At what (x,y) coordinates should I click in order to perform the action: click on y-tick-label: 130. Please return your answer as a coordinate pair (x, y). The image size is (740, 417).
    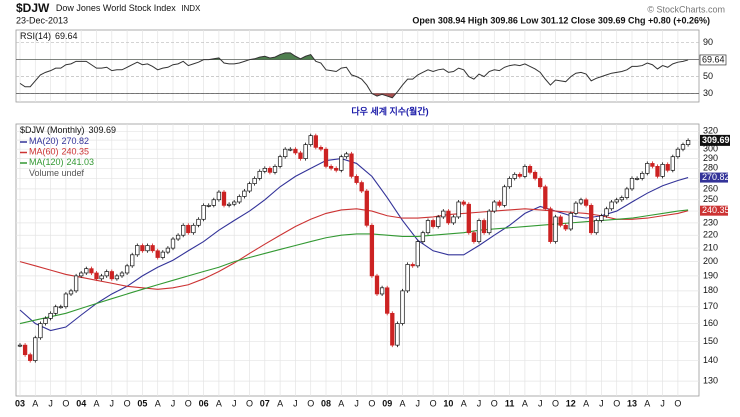
    Looking at the image, I should click on (710, 380).